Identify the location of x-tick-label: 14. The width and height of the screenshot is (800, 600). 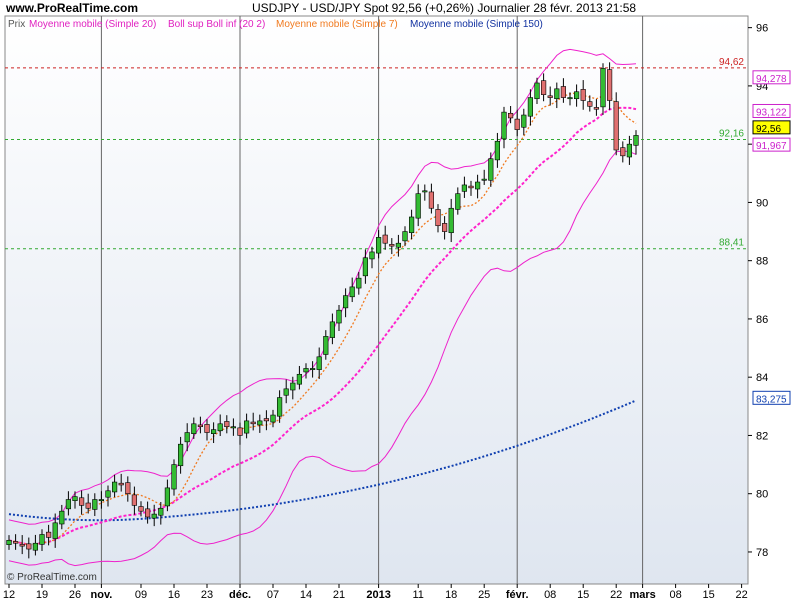
(306, 594).